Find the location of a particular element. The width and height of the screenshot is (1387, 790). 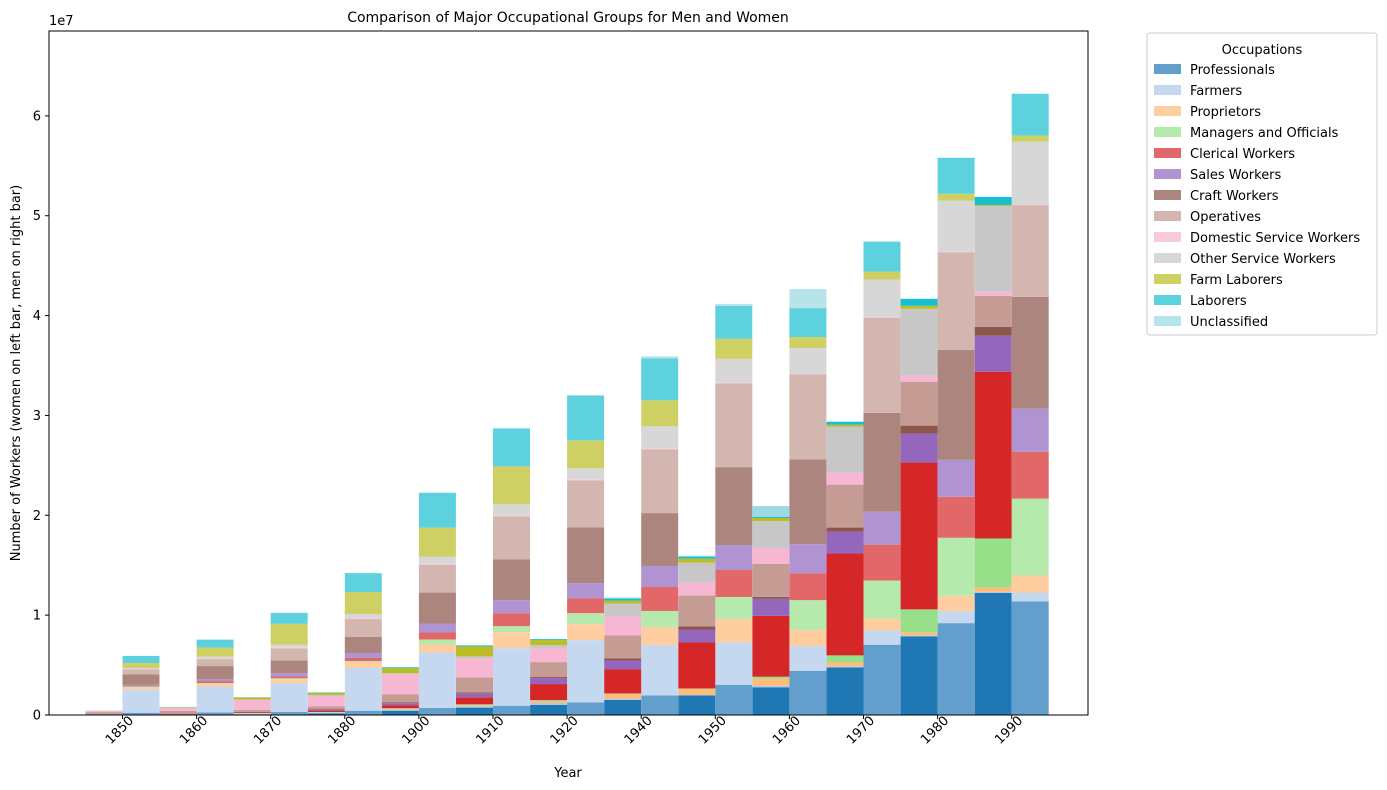

bar-women-other-service-workers-1900 is located at coordinates (400, 674).